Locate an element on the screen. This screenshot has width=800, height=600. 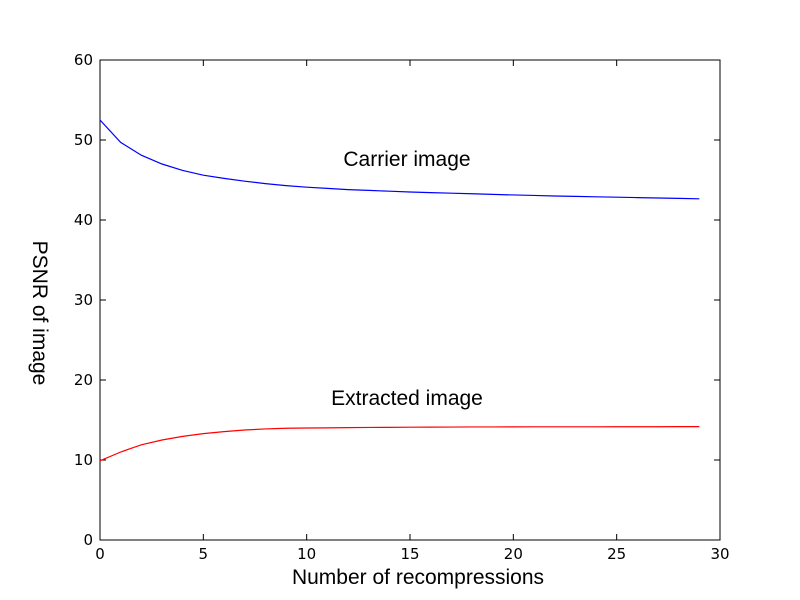
y-tick-label: 50 is located at coordinates (83, 140).